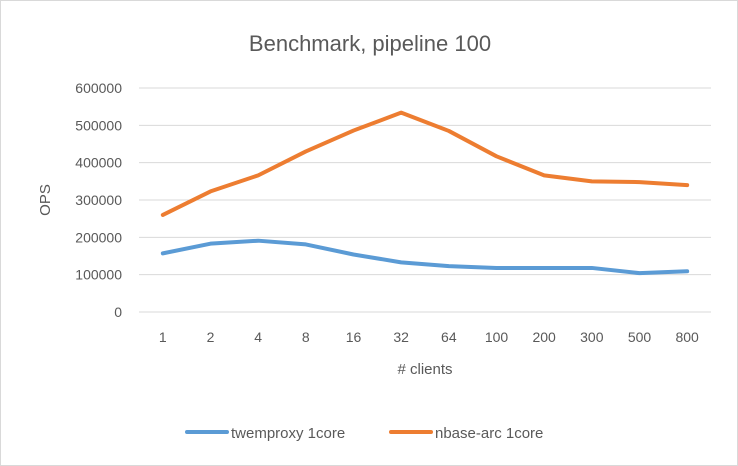 Image resolution: width=738 pixels, height=466 pixels. What do you see at coordinates (211, 337) in the screenshot?
I see `x-tick-label: 2` at bounding box center [211, 337].